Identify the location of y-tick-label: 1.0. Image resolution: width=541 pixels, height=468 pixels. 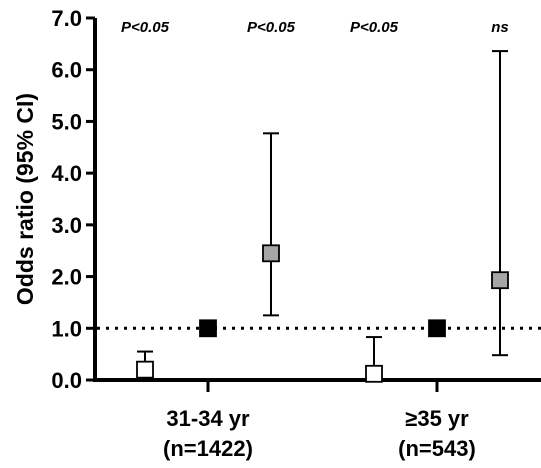
(66, 328).